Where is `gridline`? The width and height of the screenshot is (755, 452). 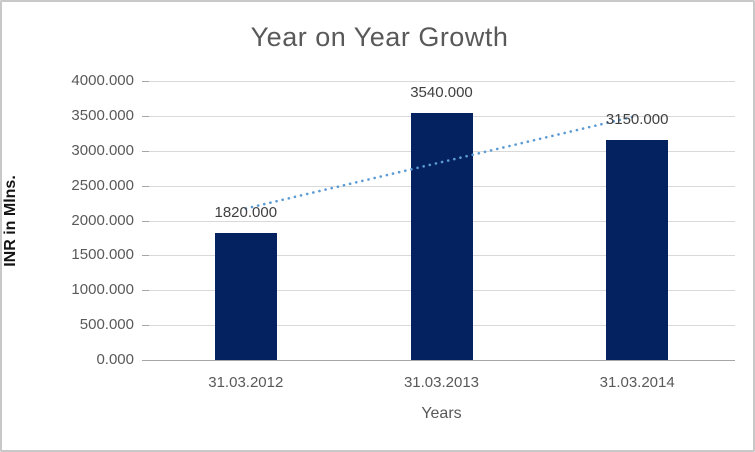 gridline is located at coordinates (441, 81).